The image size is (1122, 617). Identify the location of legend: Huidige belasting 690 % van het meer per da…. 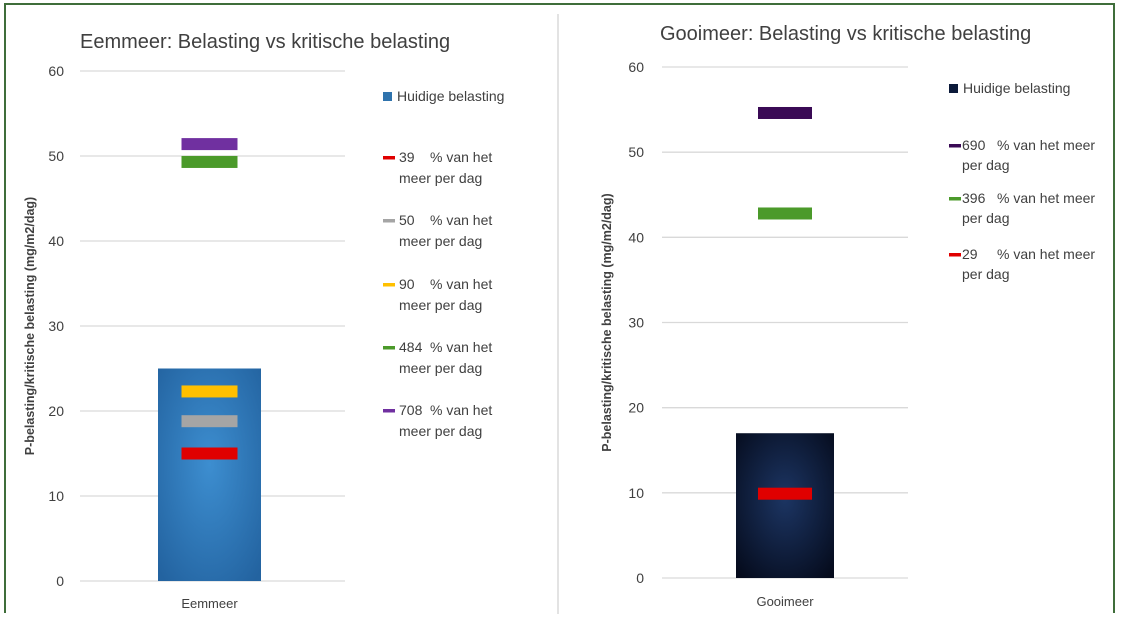
(1022, 181).